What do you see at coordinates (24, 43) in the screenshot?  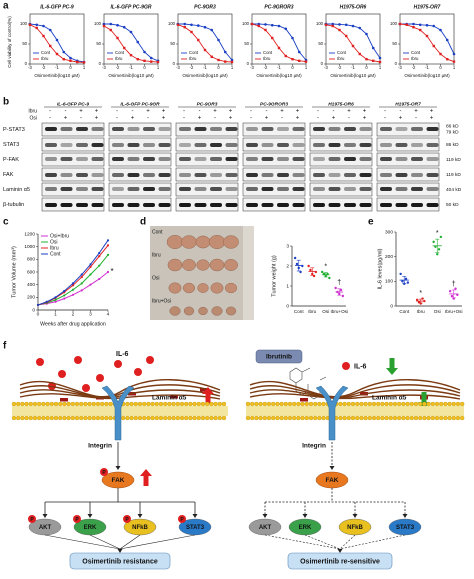 I see `y-tick-label: 50` at bounding box center [24, 43].